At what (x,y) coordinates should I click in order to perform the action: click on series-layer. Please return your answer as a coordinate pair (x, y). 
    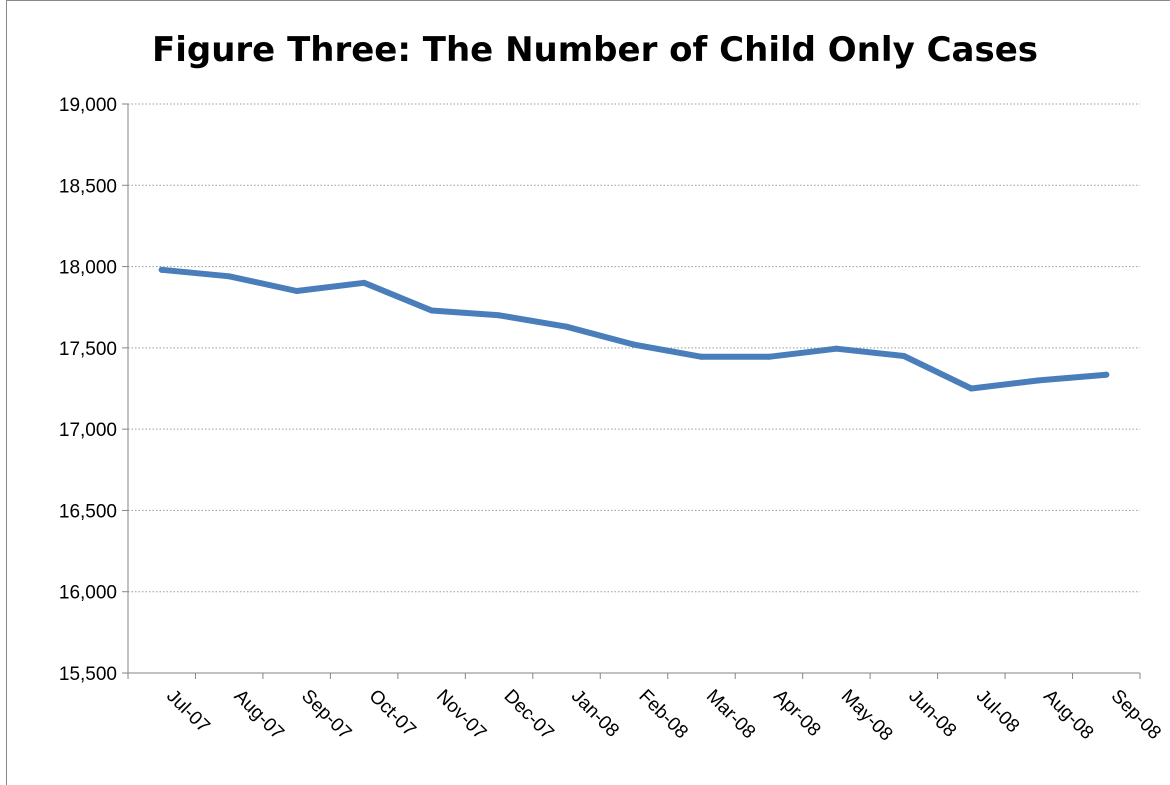
    Looking at the image, I should click on (634, 329).